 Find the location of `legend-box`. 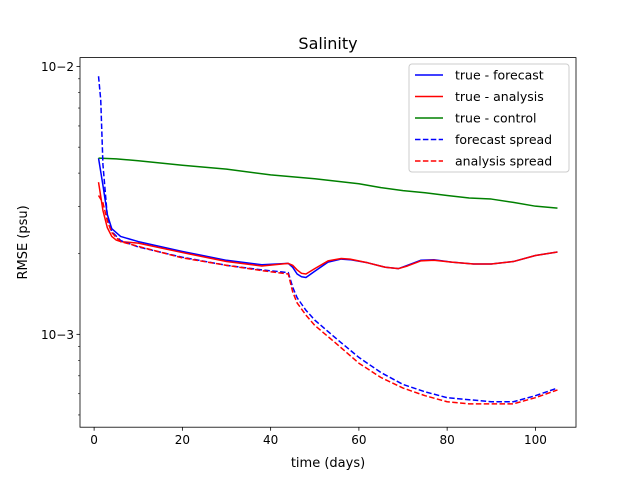

legend-box is located at coordinates (489, 118).